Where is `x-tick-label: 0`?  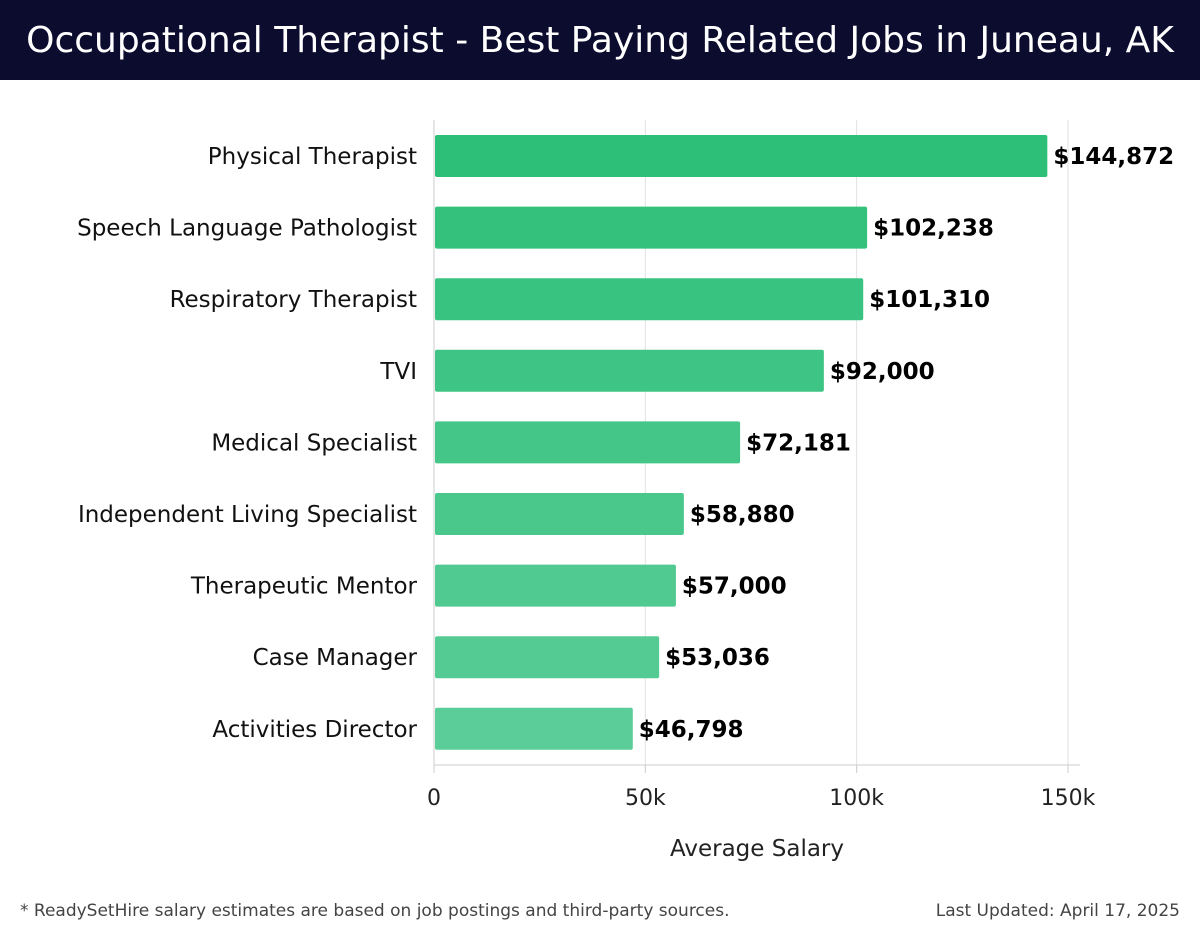 x-tick-label: 0 is located at coordinates (434, 798).